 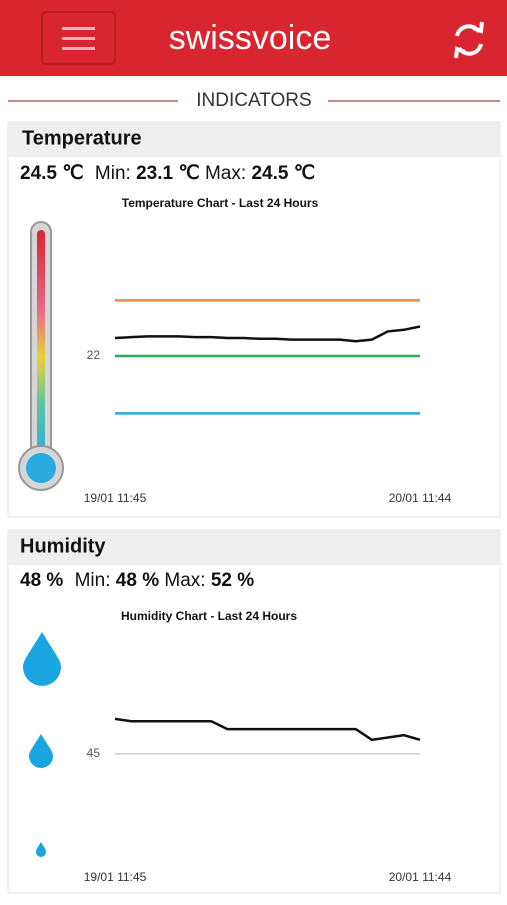 What do you see at coordinates (469, 40) in the screenshot?
I see `refresh-button` at bounding box center [469, 40].